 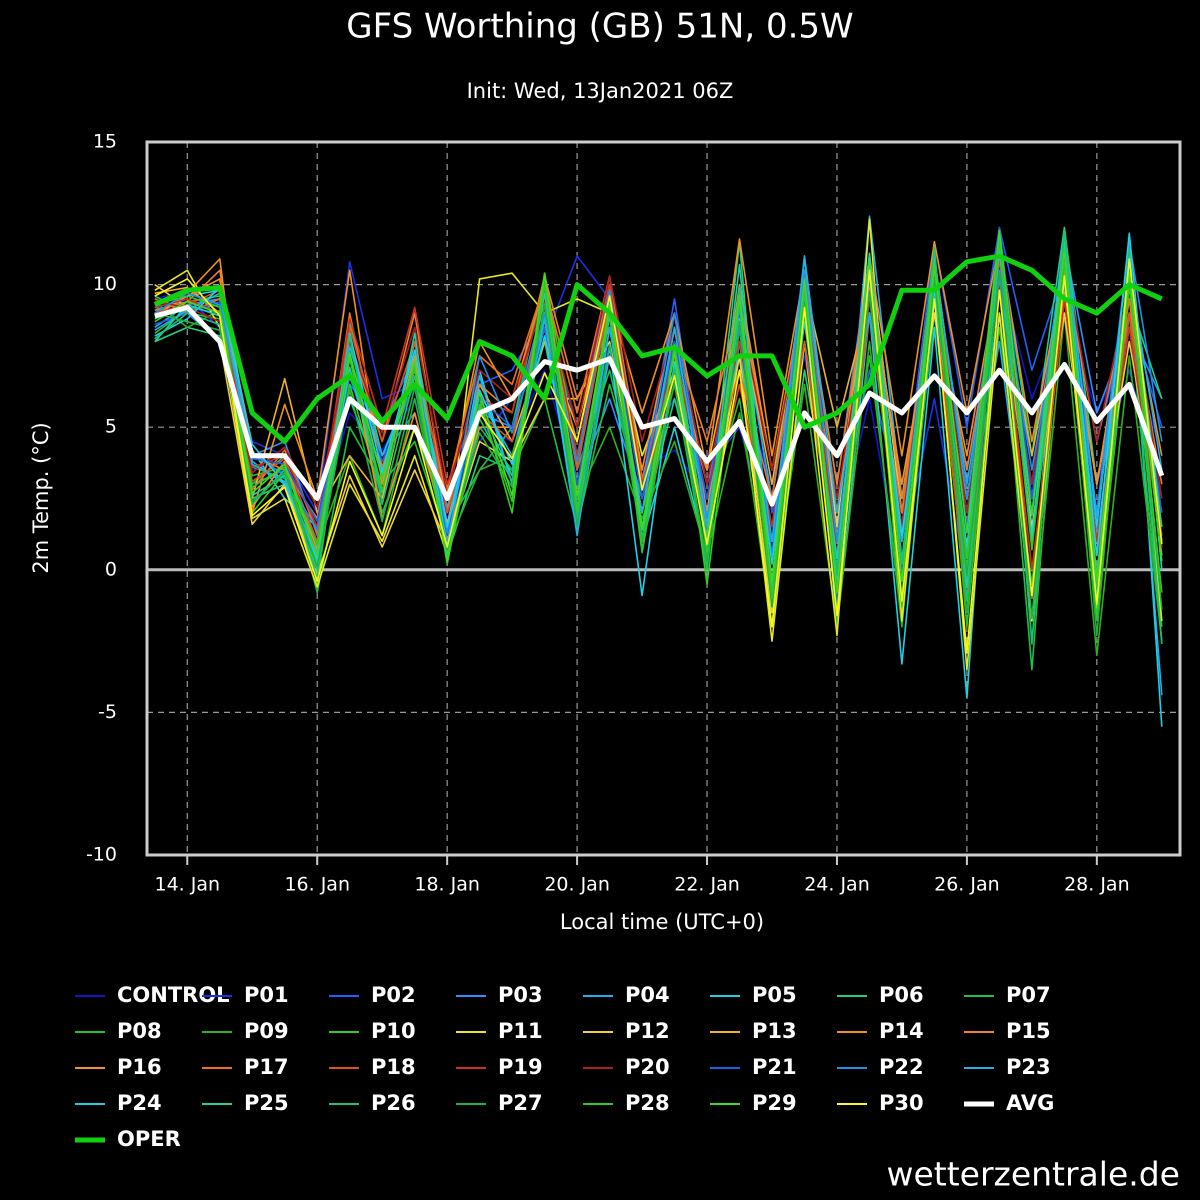 I want to click on legend-label: P20, so click(x=647, y=1067).